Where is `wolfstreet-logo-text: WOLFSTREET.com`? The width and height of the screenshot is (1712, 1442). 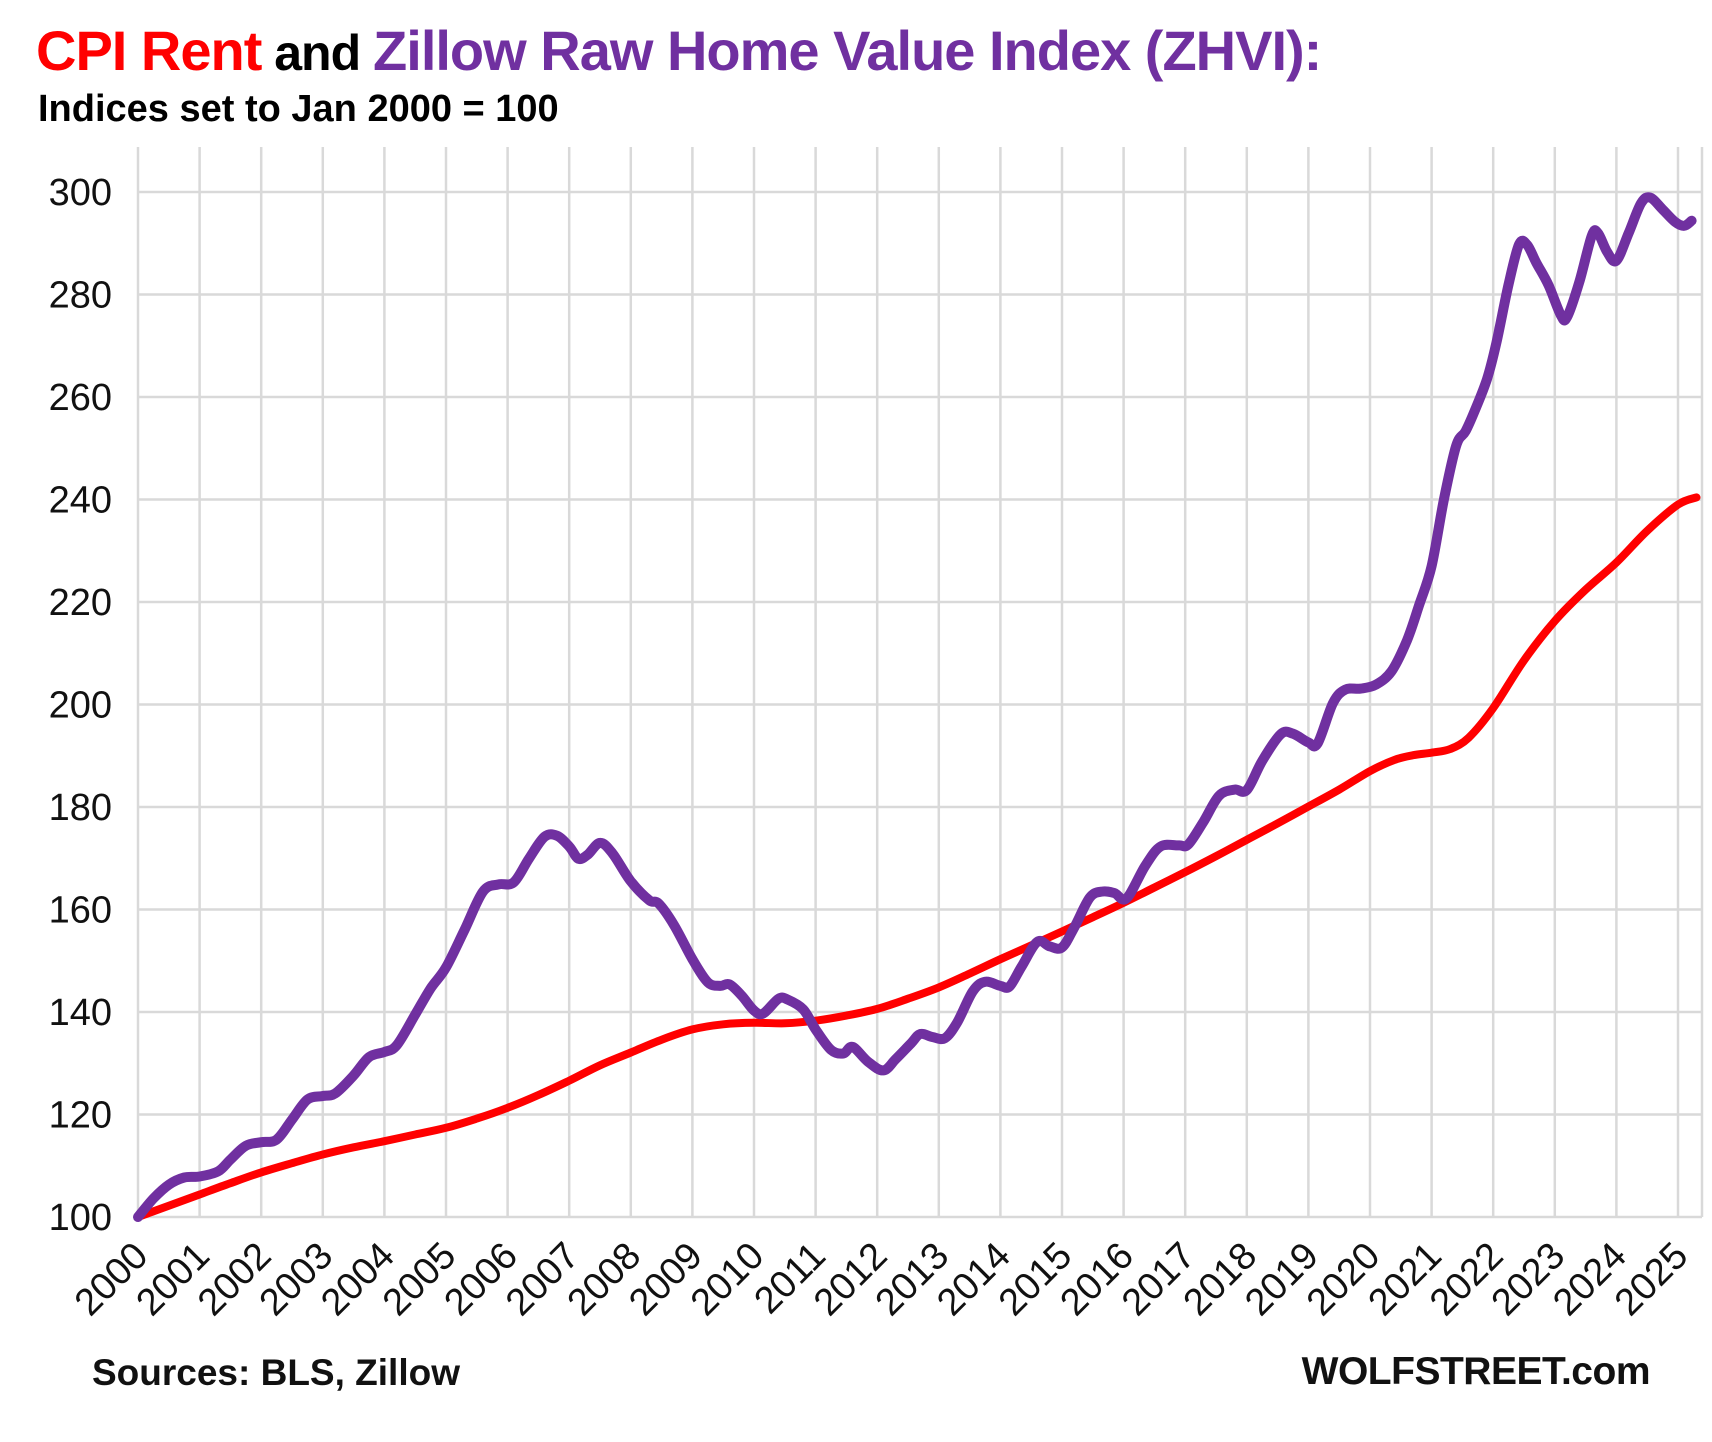
wolfstreet-logo-text: WOLFSTREET.com is located at coordinates (1476, 1371).